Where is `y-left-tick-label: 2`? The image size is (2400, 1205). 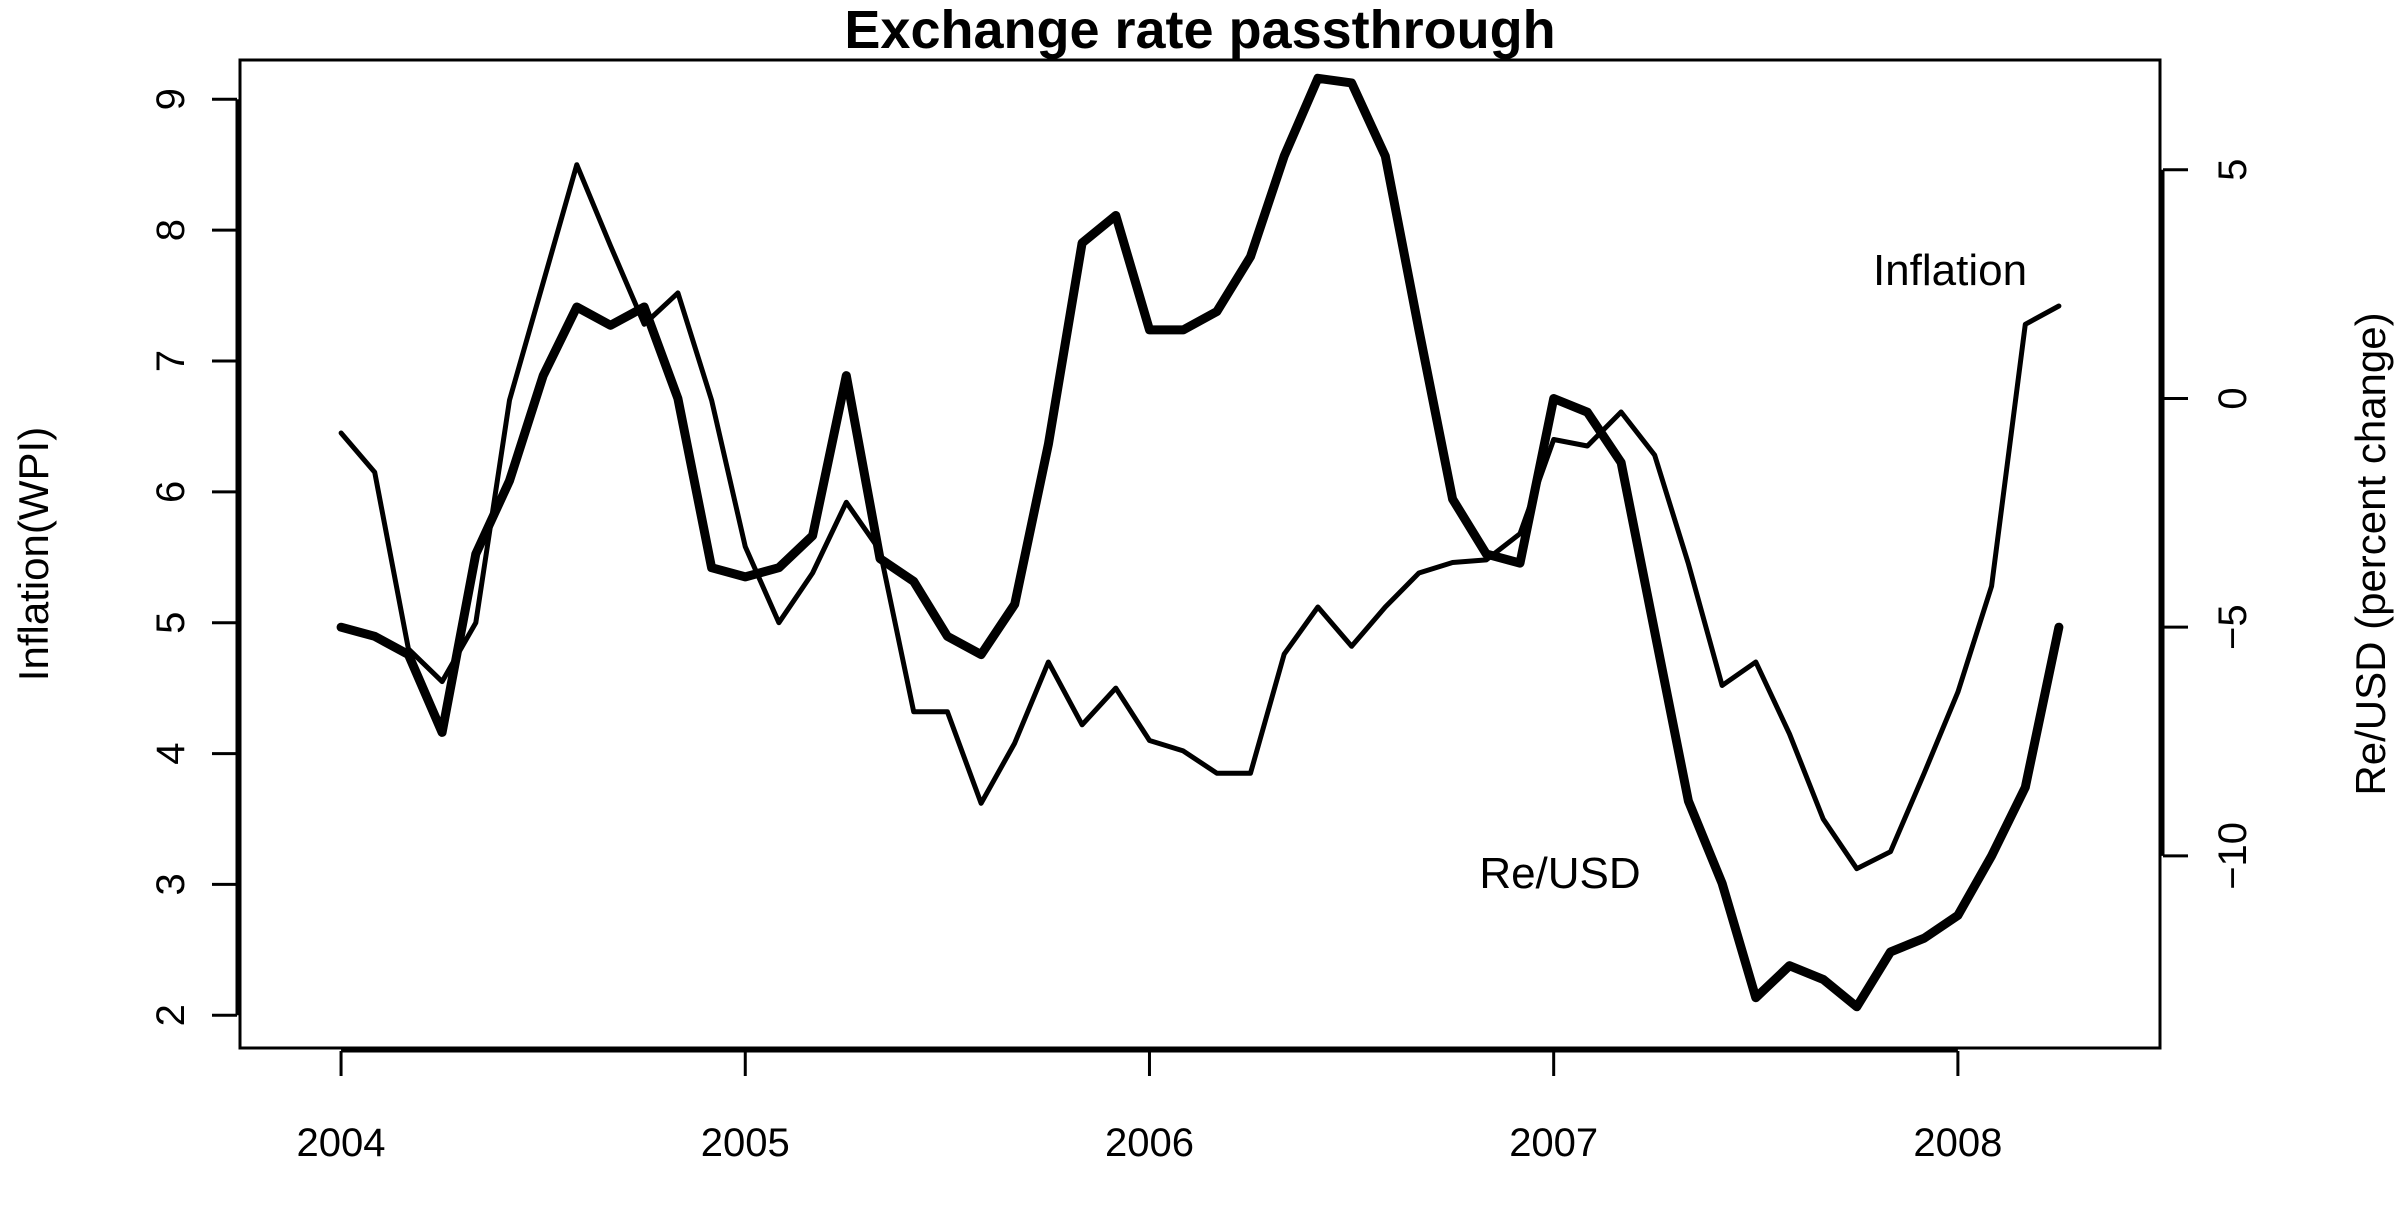
y-left-tick-label: 2 is located at coordinates (171, 1015).